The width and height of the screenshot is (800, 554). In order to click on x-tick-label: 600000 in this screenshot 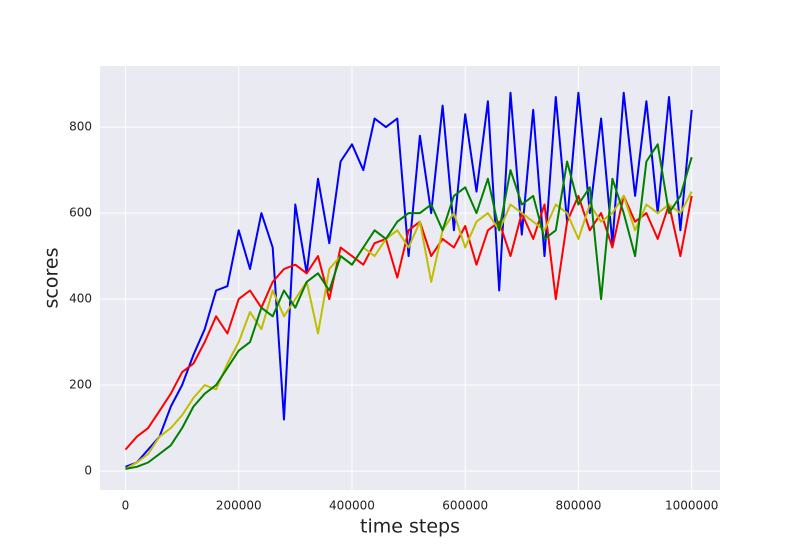, I will do `click(465, 506)`.